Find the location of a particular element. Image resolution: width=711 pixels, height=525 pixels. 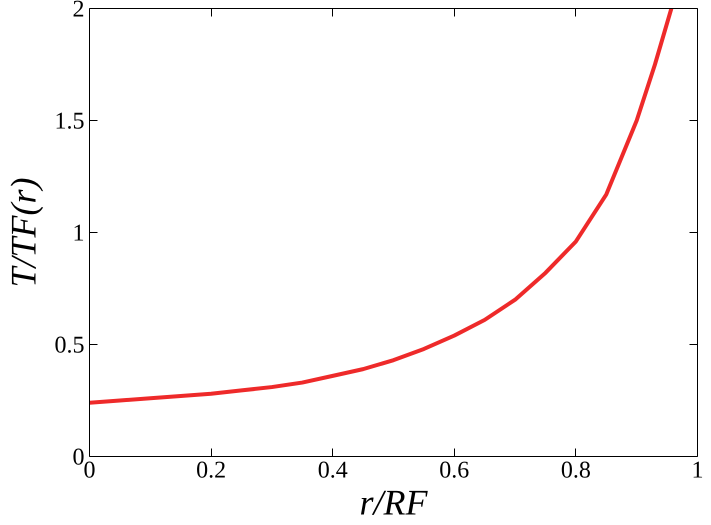

y-tick-label: 0.5 is located at coordinates (69, 345).